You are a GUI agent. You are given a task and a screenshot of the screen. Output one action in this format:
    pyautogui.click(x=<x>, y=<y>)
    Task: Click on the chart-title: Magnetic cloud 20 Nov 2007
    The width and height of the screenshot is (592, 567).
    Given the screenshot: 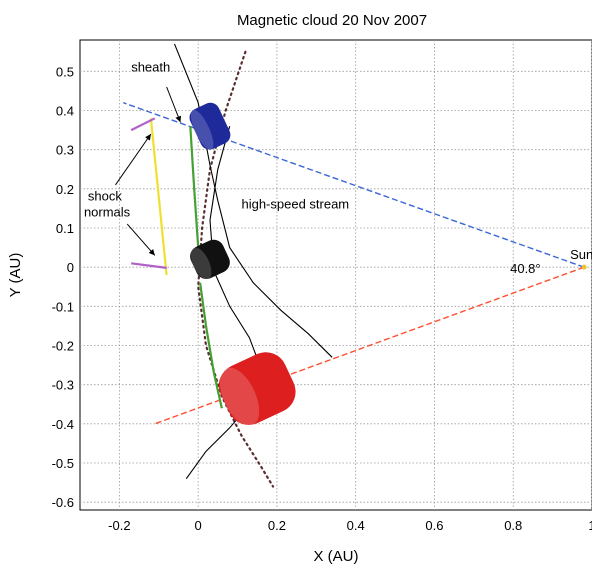 What is the action you would take?
    pyautogui.click(x=332, y=20)
    